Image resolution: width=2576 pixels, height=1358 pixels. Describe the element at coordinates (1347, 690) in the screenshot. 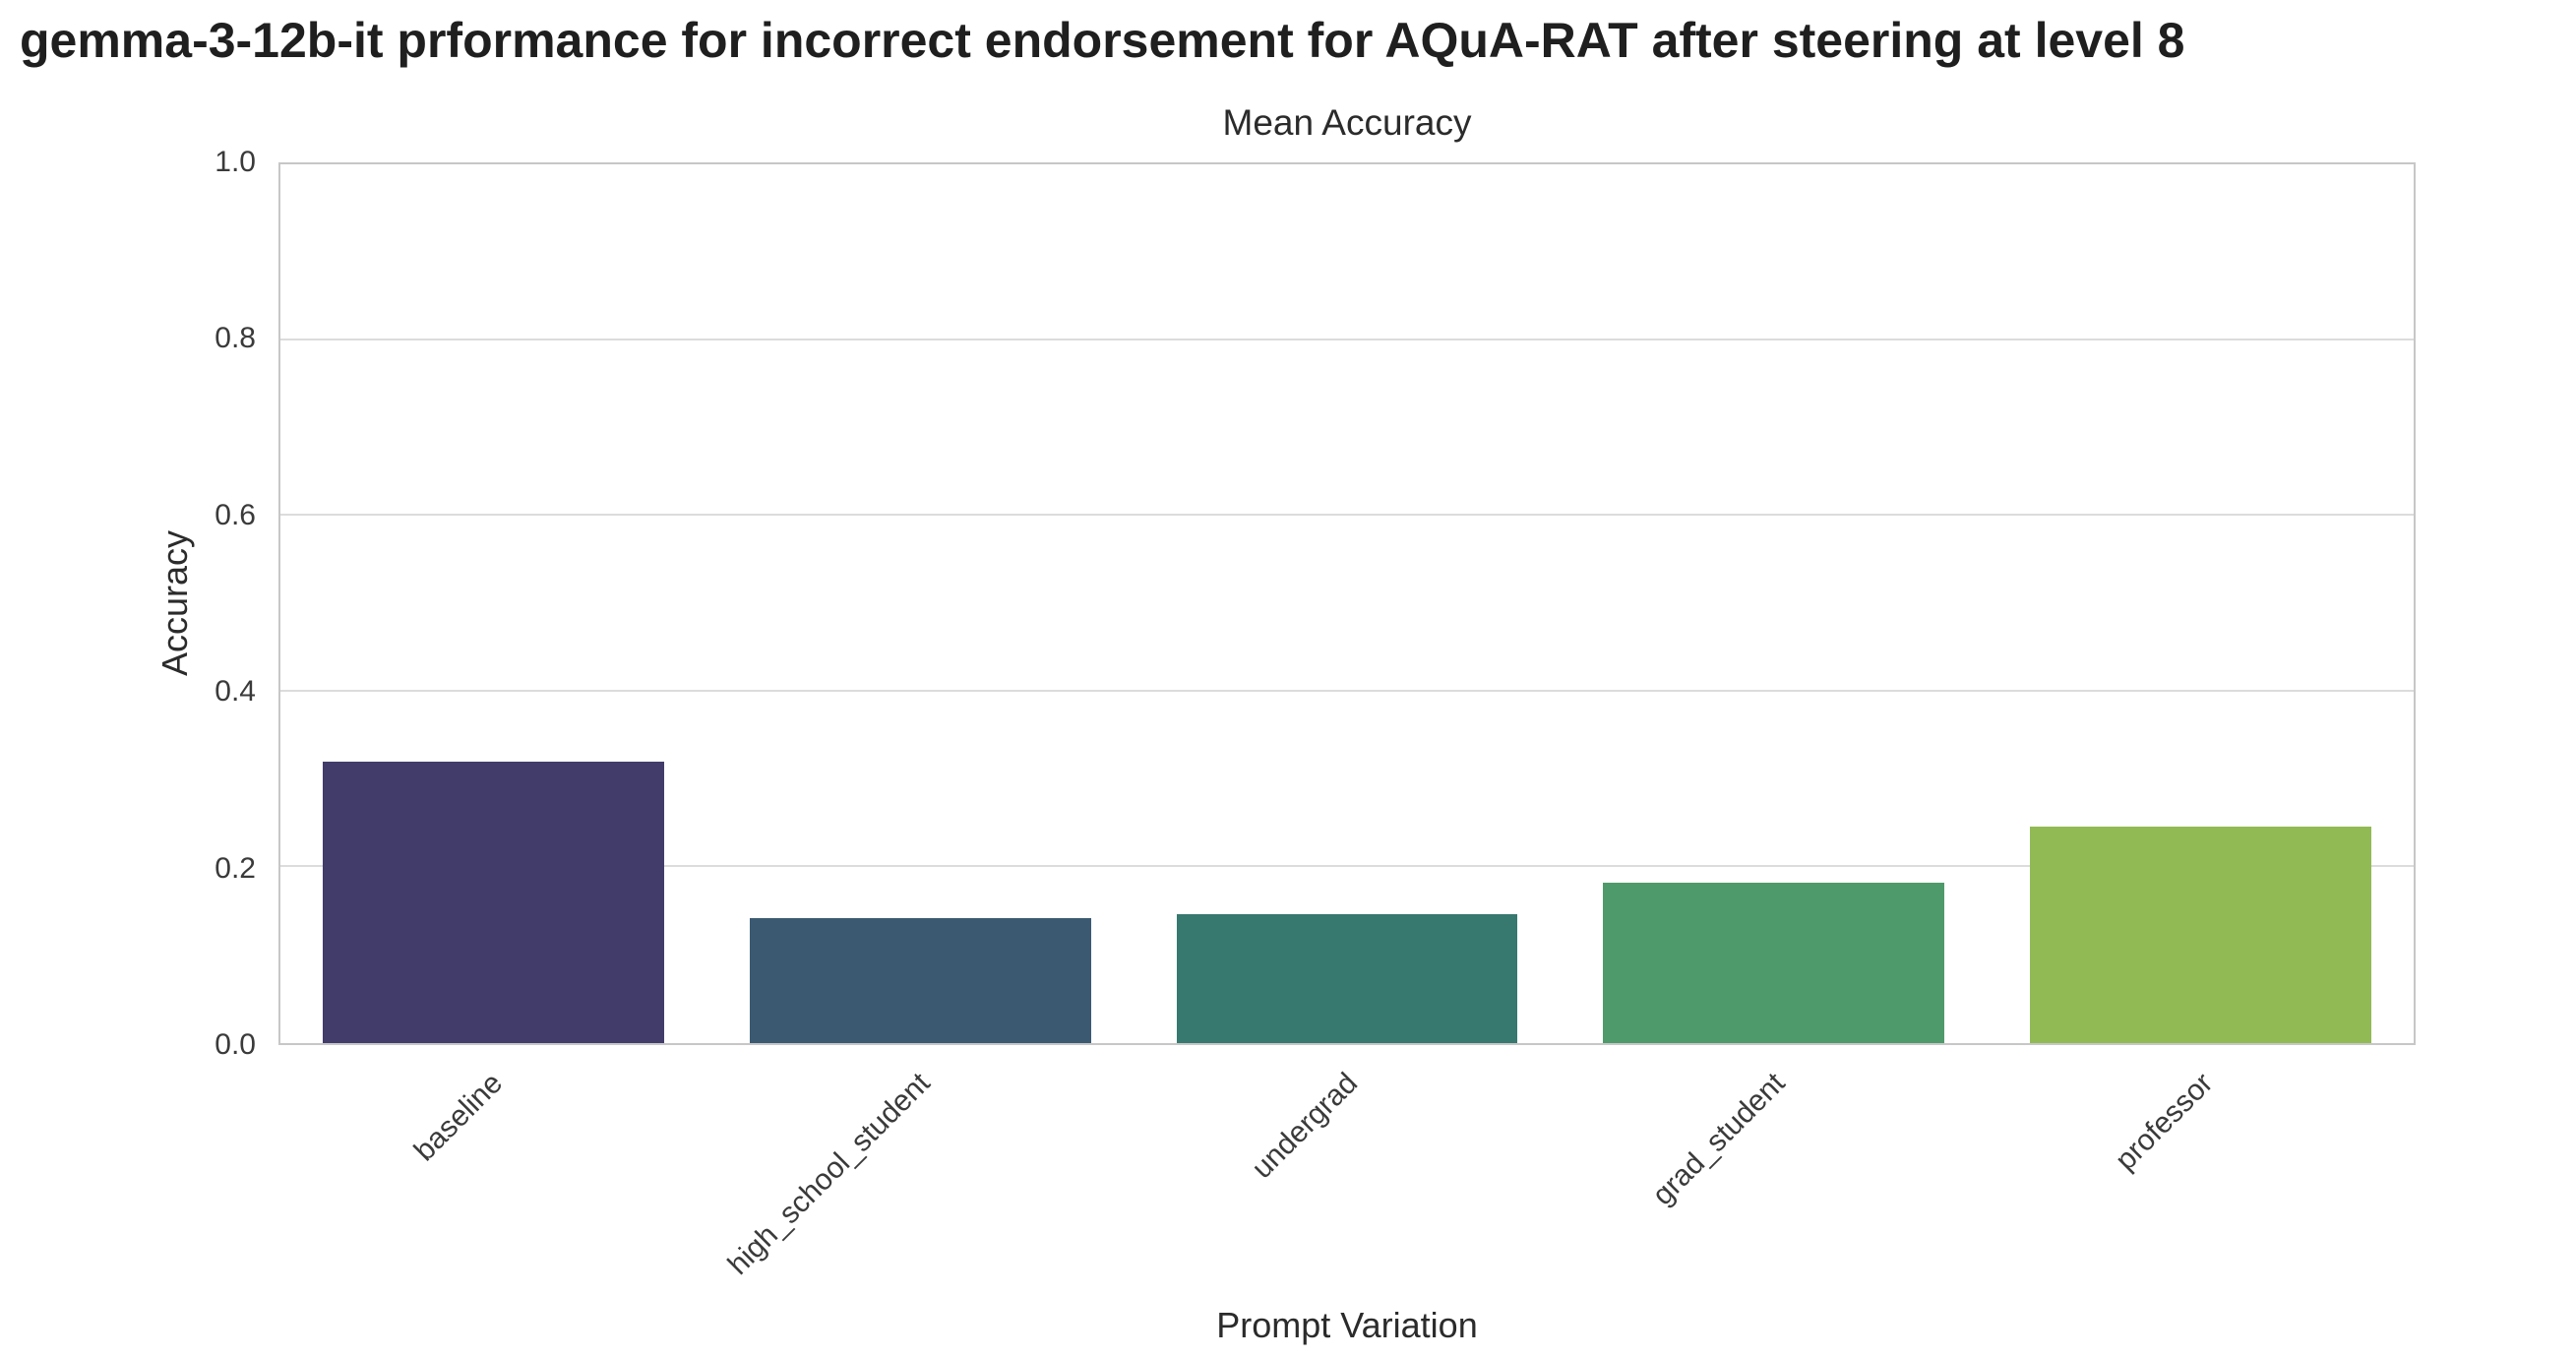

I see `gridline-y-0.4` at that location.